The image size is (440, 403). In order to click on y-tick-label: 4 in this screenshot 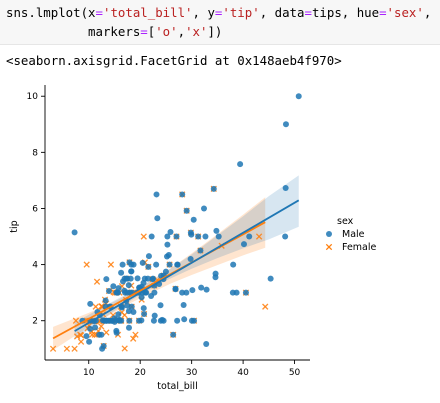, I will do `click(35, 266)`.